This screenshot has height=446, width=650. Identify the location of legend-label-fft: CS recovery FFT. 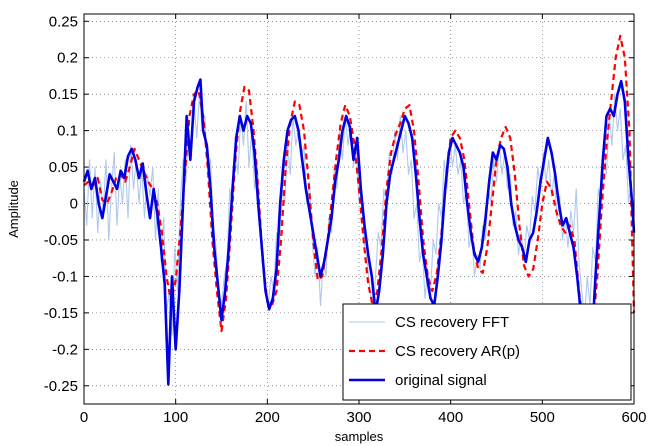
(452, 322).